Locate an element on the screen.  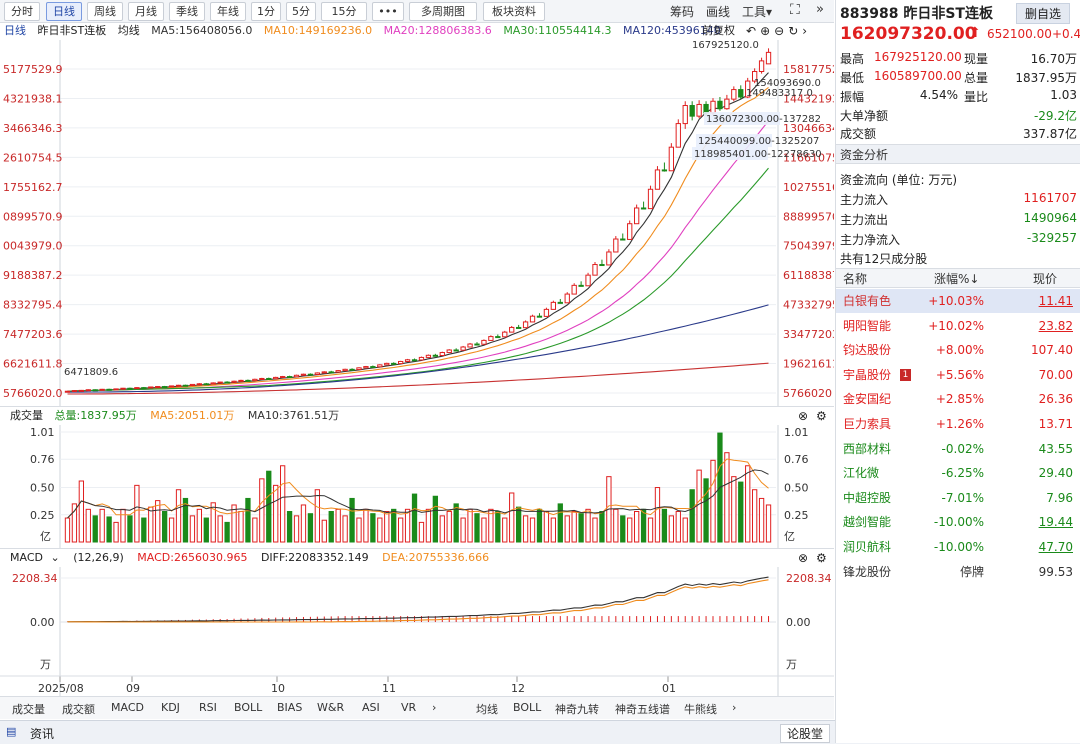
tab-weekly: 周线 is located at coordinates (105, 11).